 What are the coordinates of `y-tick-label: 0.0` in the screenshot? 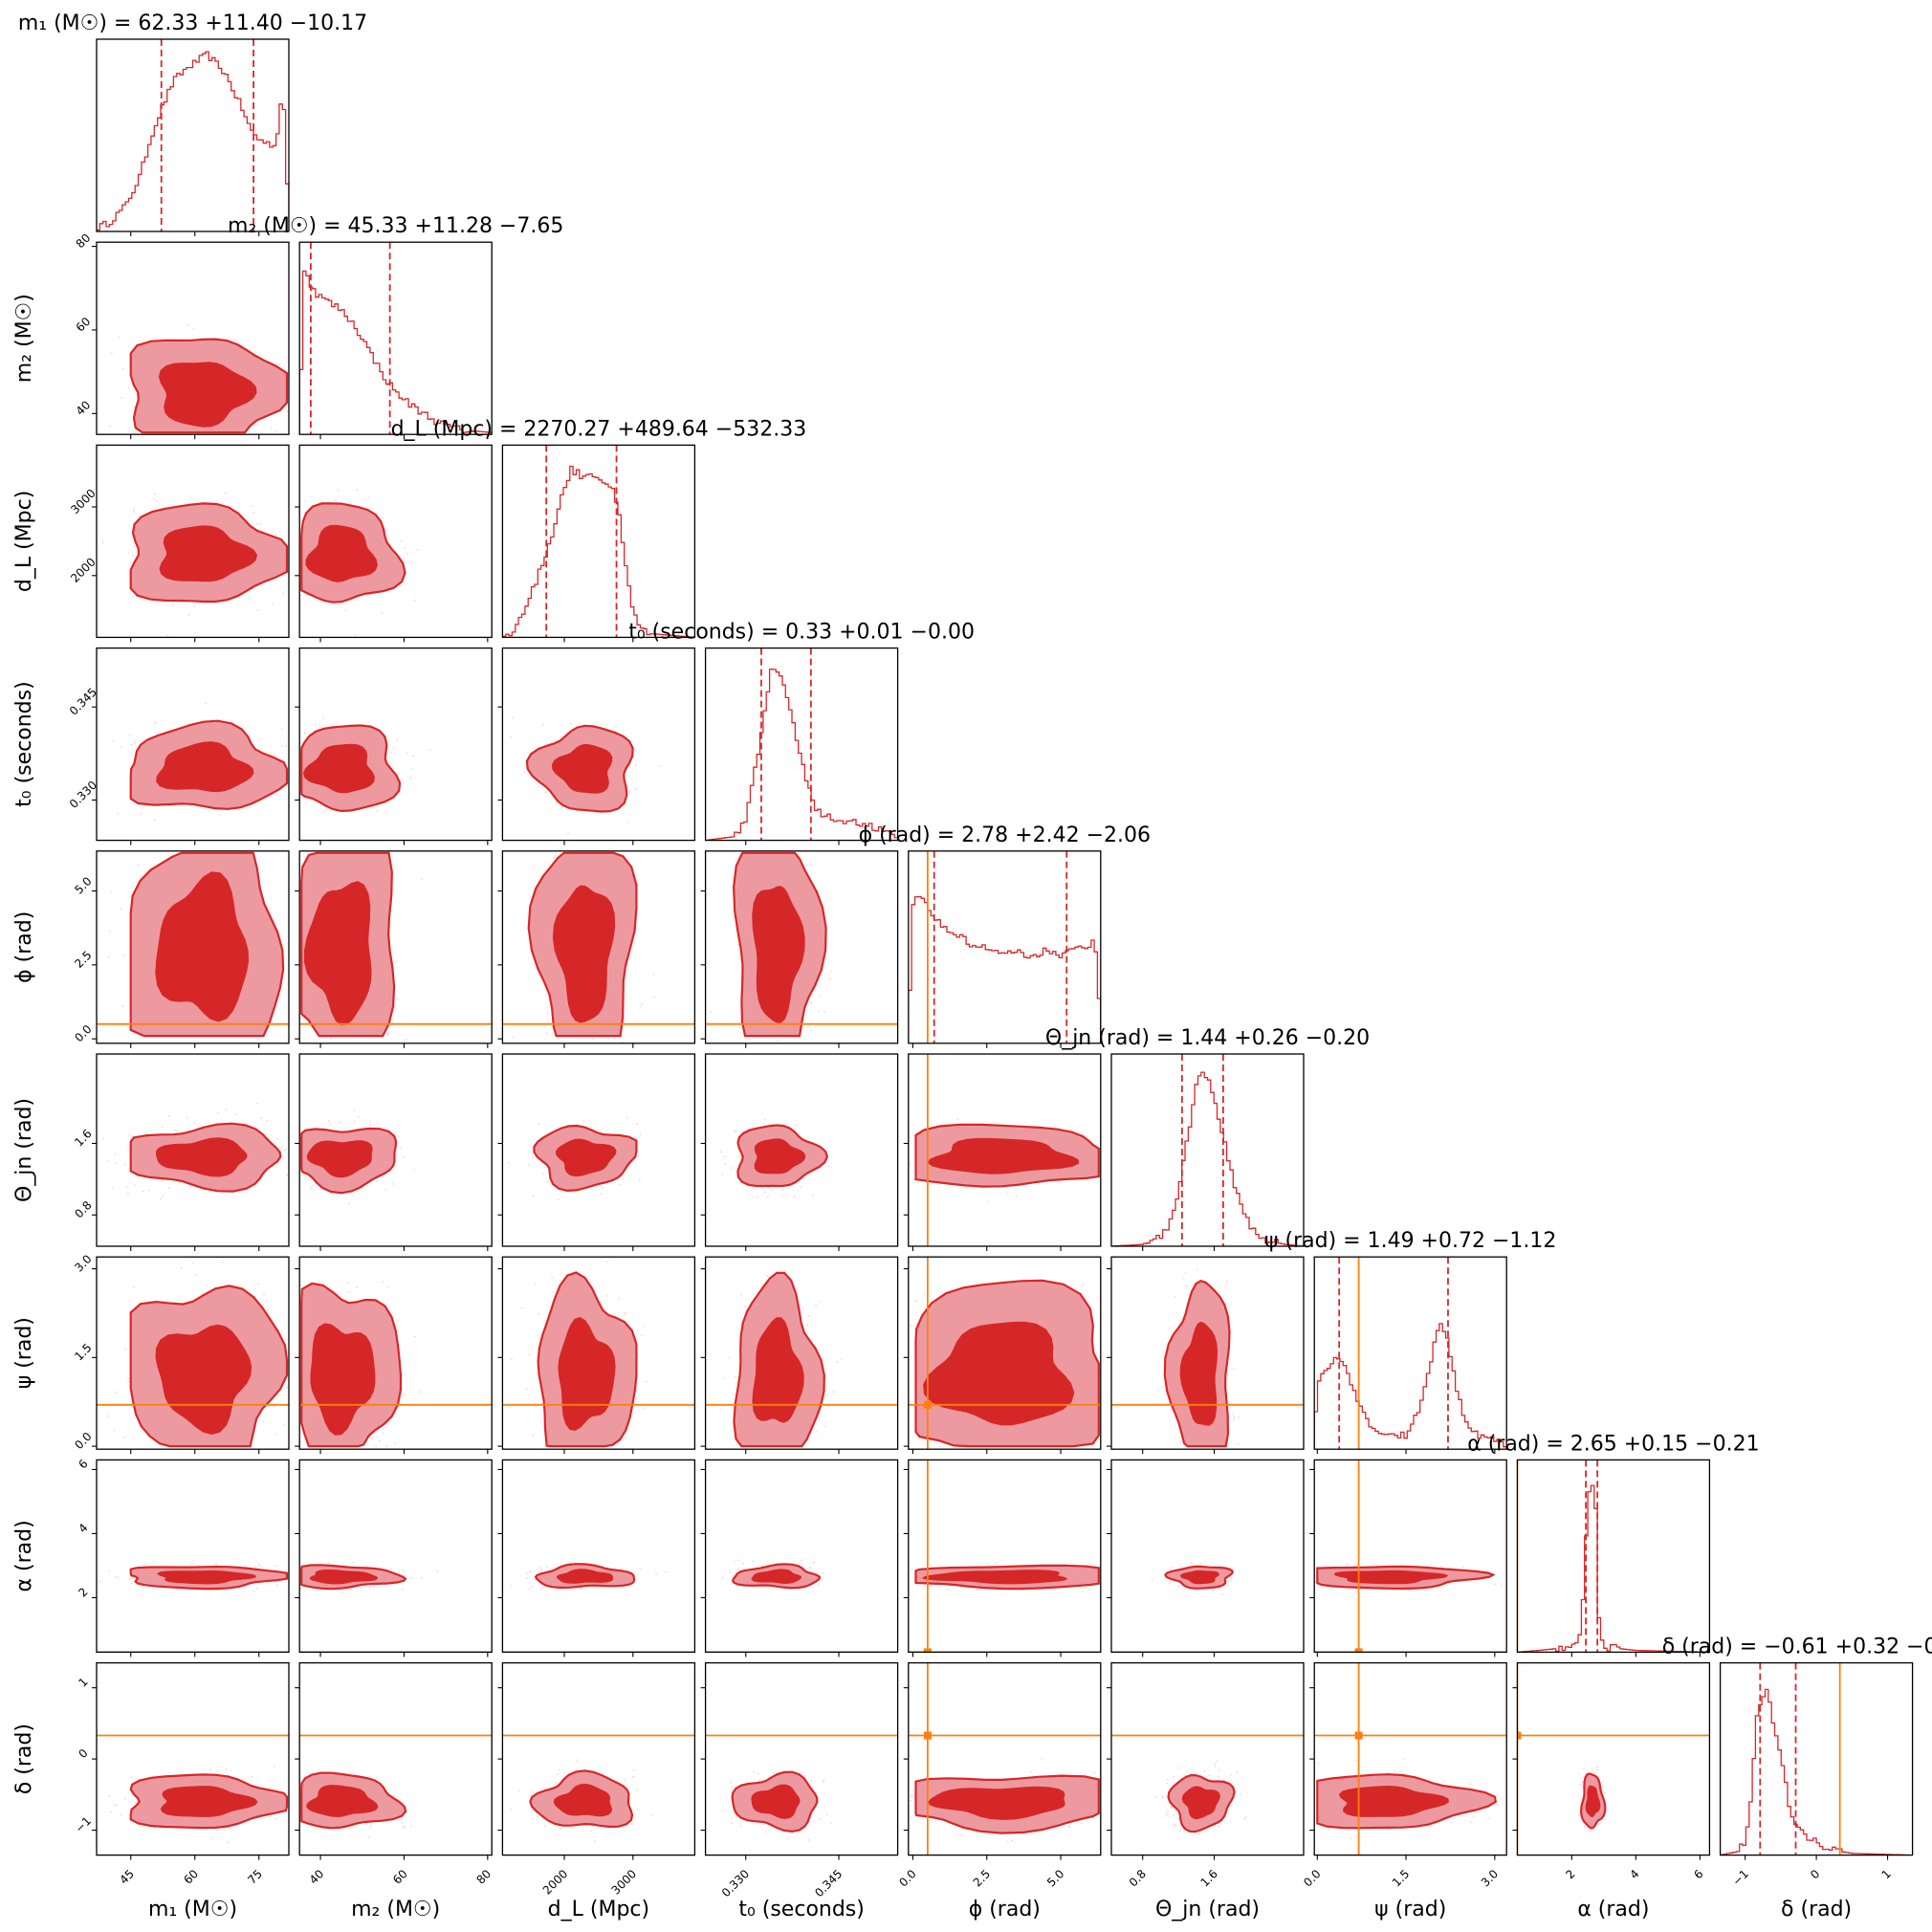 It's located at (83, 1441).